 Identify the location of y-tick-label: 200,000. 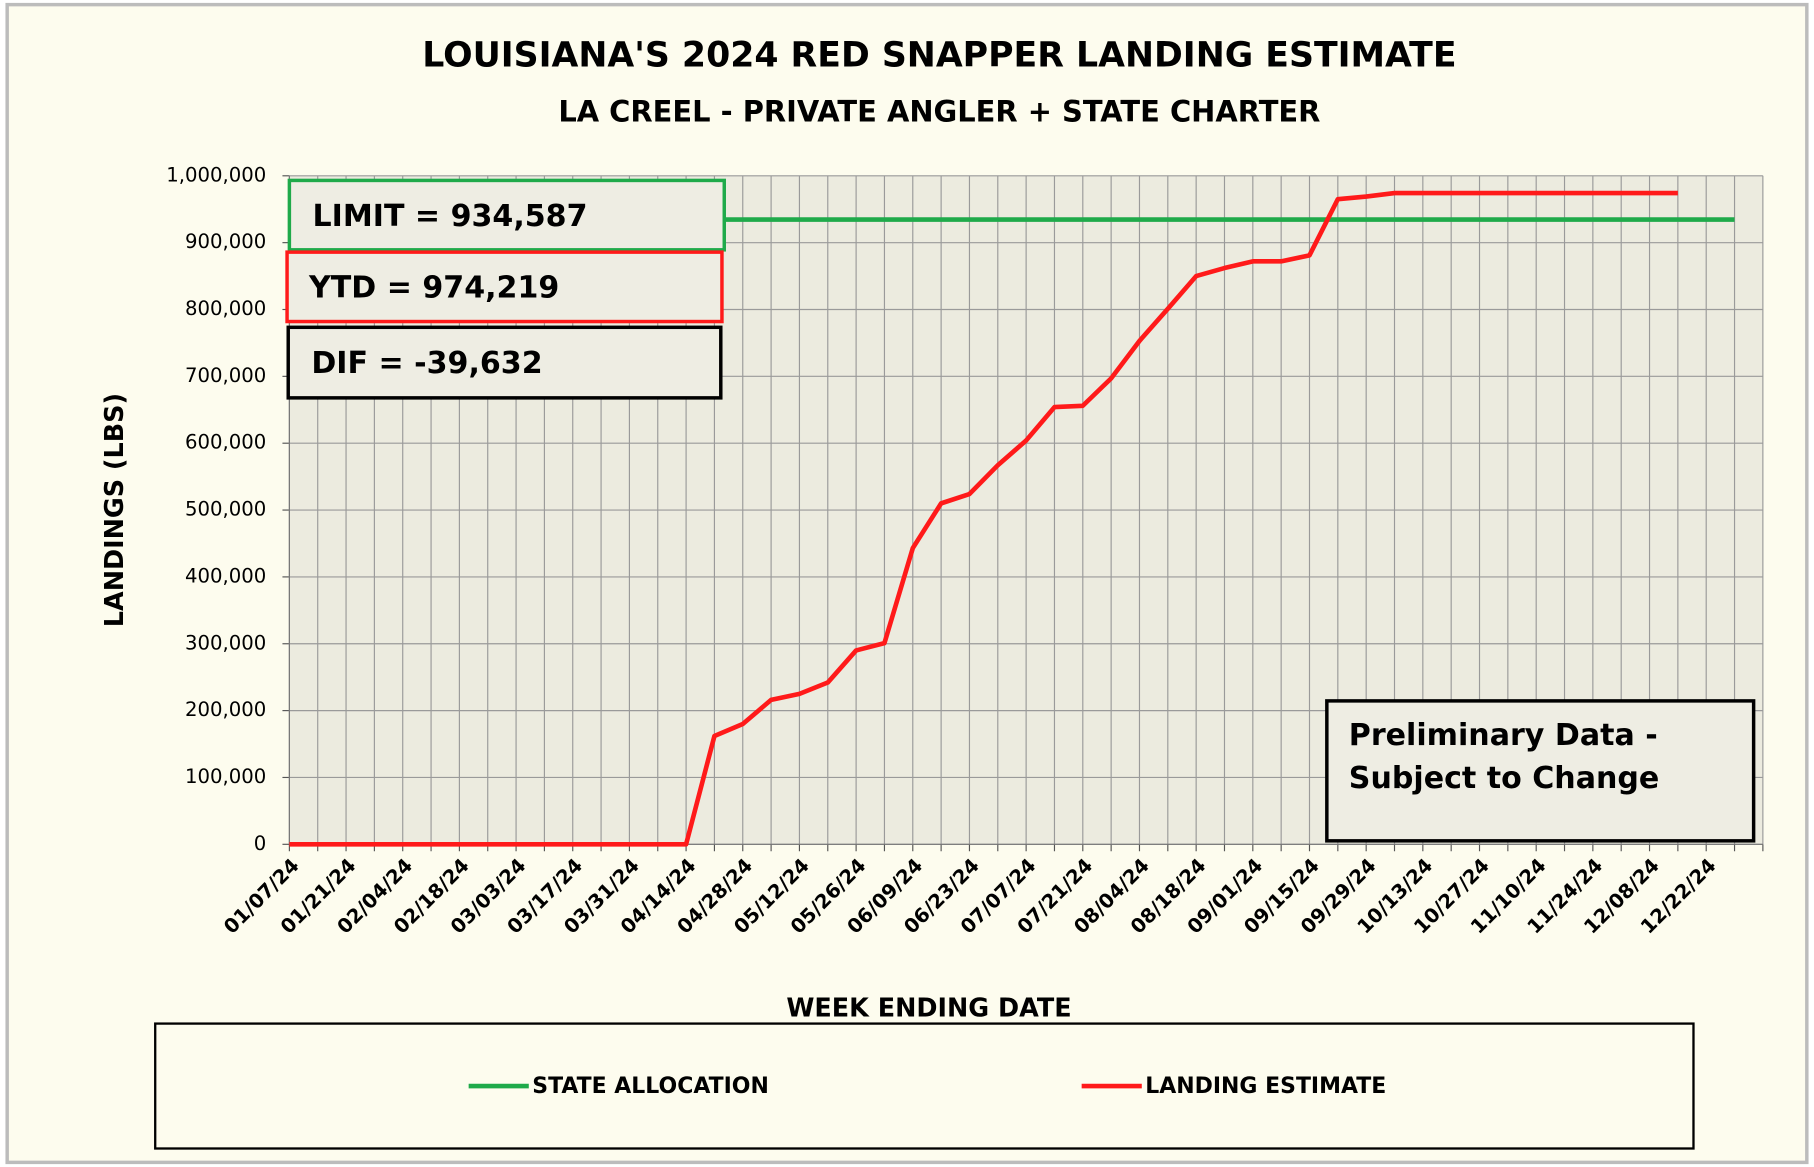
(225, 709).